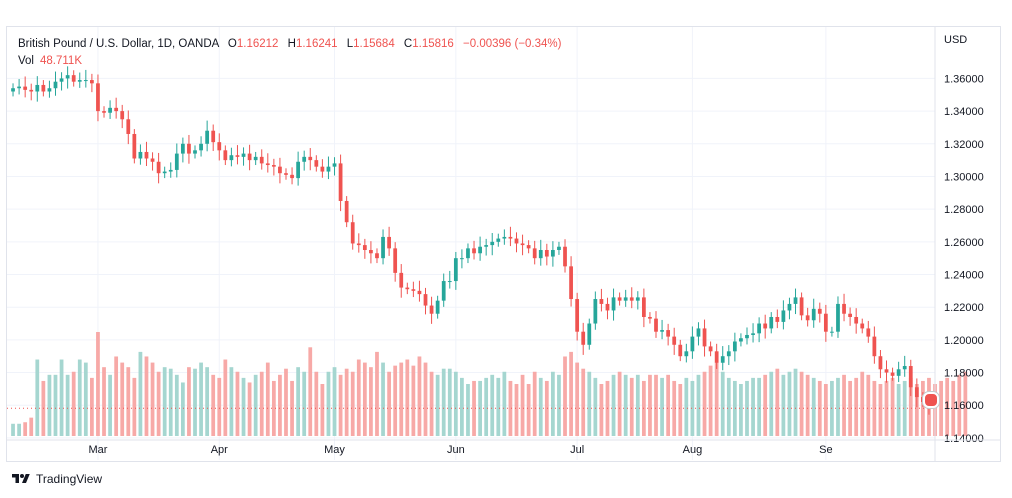 This screenshot has width=1012, height=498. Describe the element at coordinates (26, 61) in the screenshot. I see `volume-label: Vol` at that location.